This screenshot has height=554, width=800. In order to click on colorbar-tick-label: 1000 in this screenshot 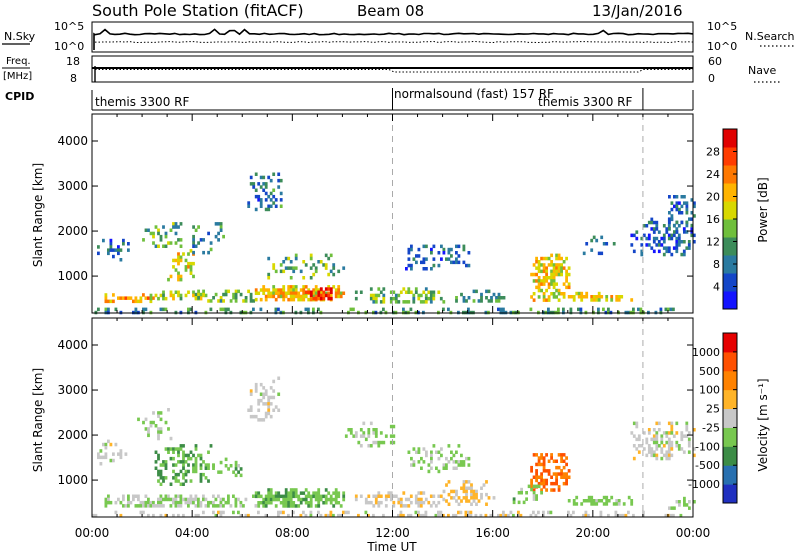, I will do `click(706, 352)`.